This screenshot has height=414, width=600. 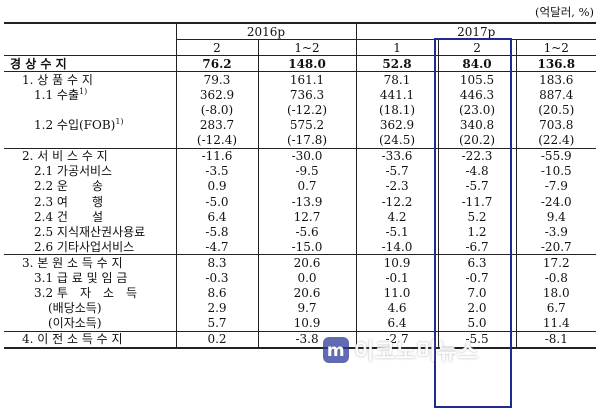 What do you see at coordinates (556, 140) in the screenshot?
I see `table-cell: (22.4)` at bounding box center [556, 140].